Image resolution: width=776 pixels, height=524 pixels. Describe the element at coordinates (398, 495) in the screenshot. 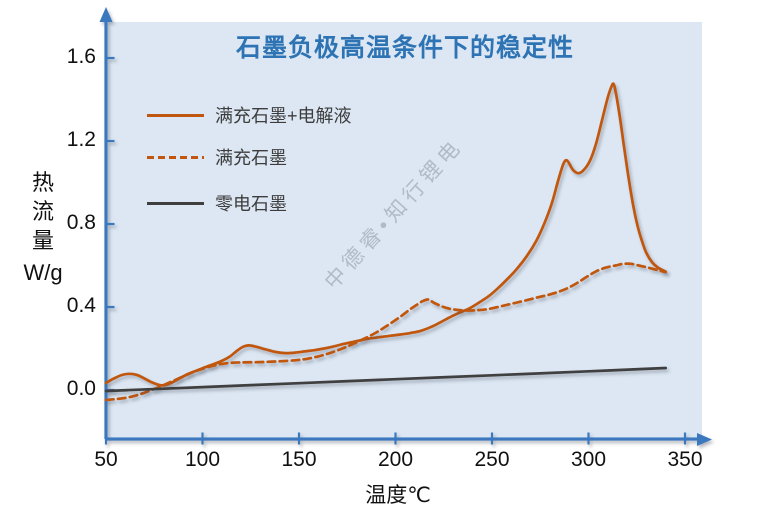

I see `x-axis-title: 温度℃` at that location.